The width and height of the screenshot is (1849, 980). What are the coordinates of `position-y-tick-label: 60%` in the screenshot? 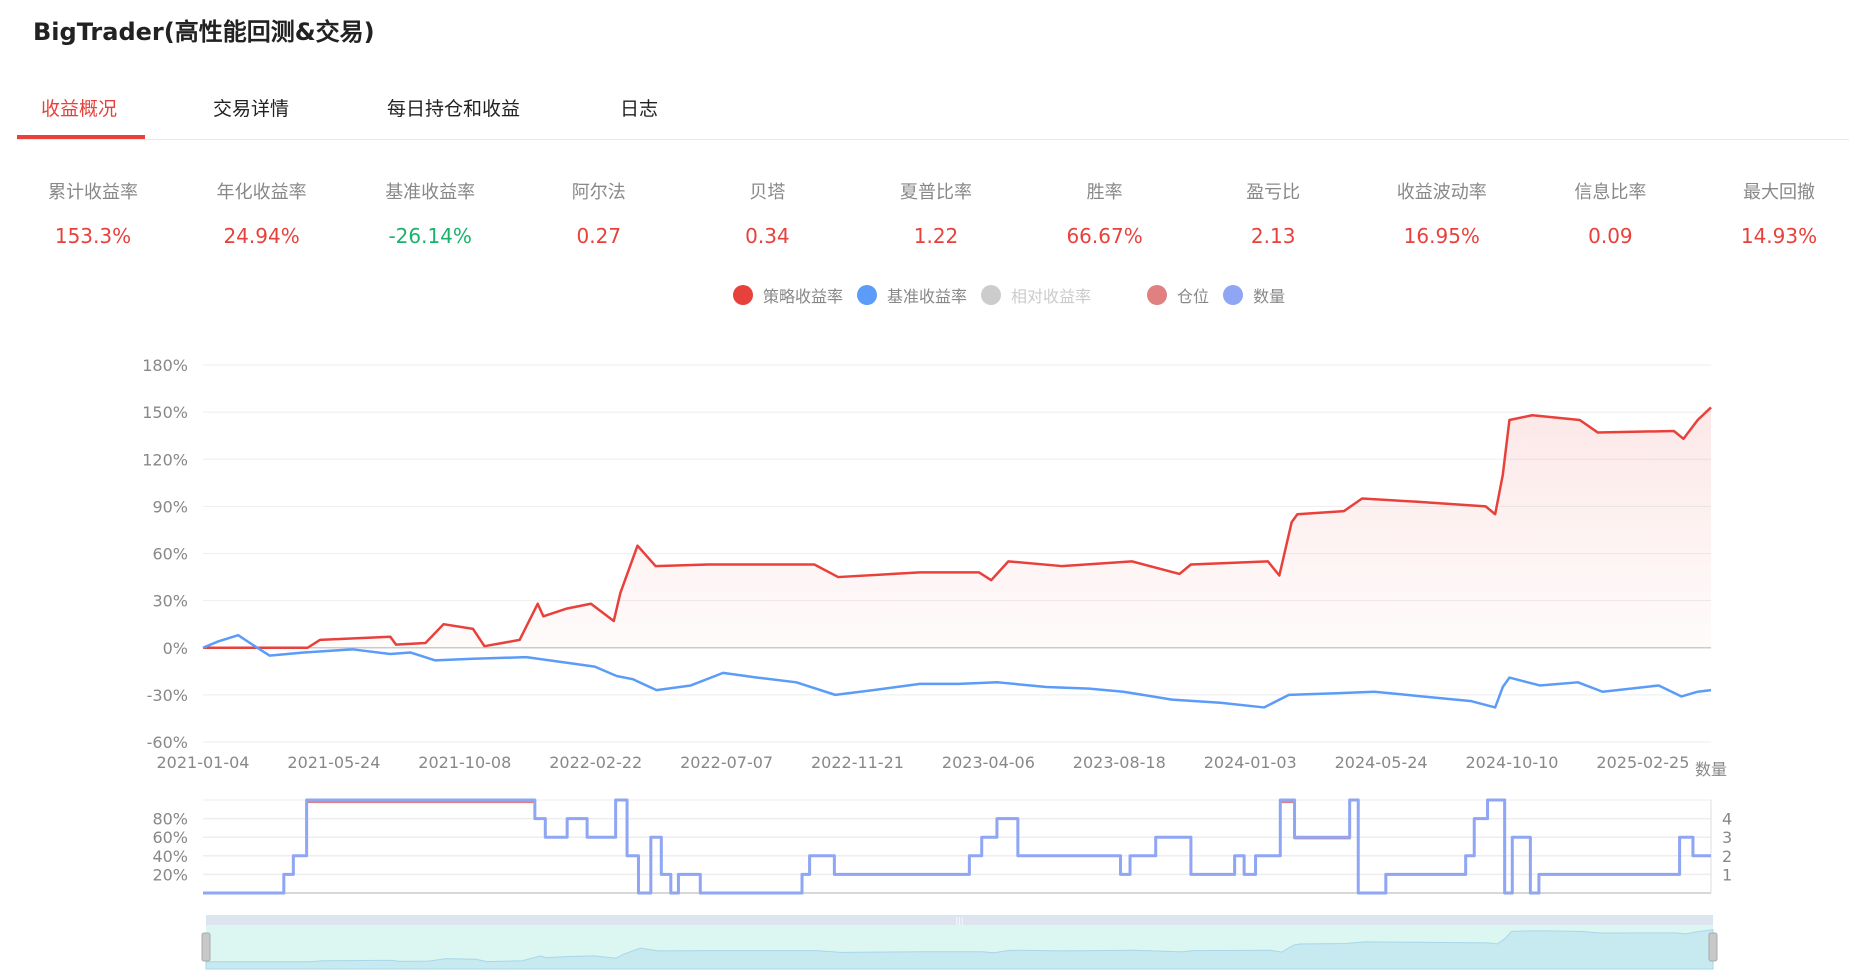 It's located at (170, 837).